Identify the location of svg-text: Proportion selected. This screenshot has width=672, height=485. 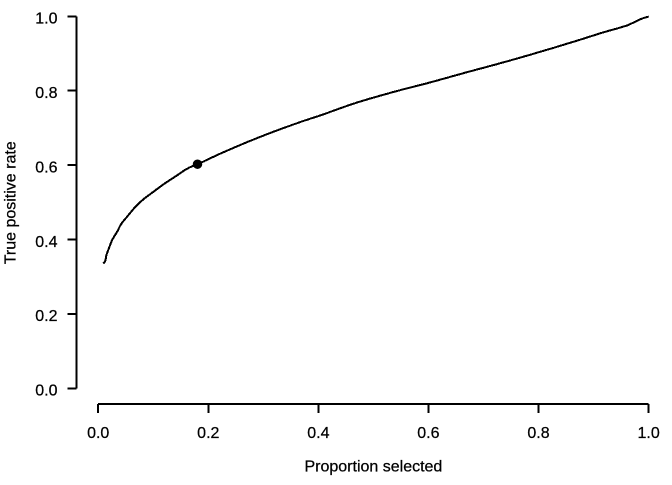
(373, 466).